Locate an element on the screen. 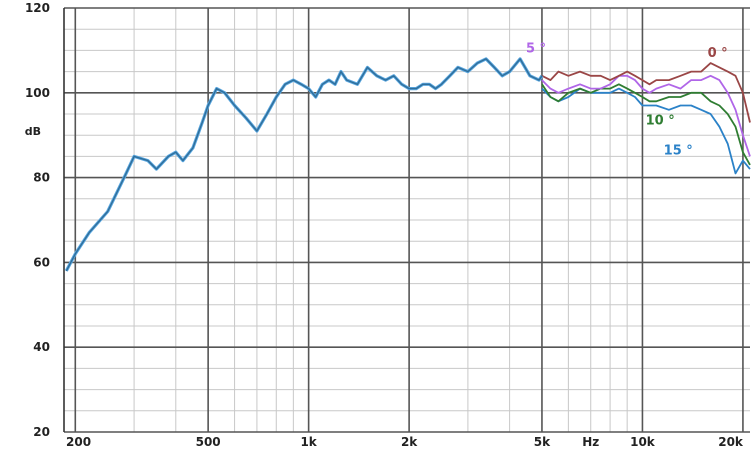  x-tick-label: 10k is located at coordinates (643, 442).